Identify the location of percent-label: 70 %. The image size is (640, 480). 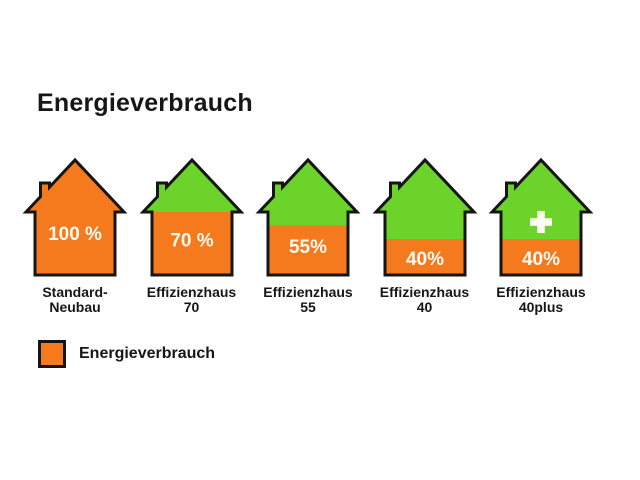
(191, 241).